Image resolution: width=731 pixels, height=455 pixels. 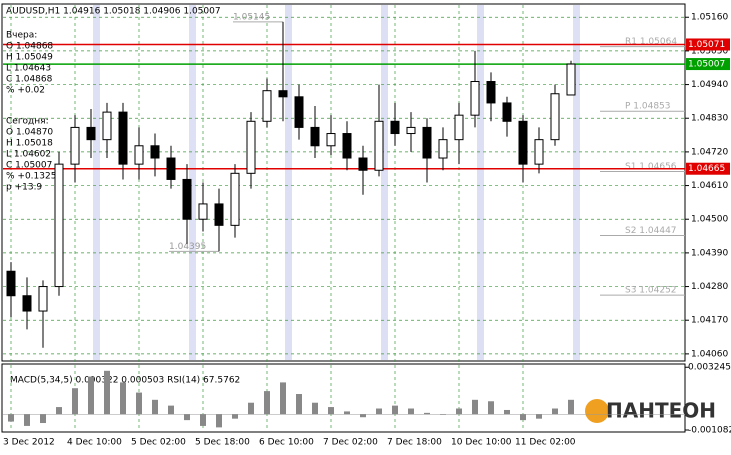 What do you see at coordinates (709, 368) in the screenshot?
I see `y2-tick-label: 0.003245` at bounding box center [709, 368].